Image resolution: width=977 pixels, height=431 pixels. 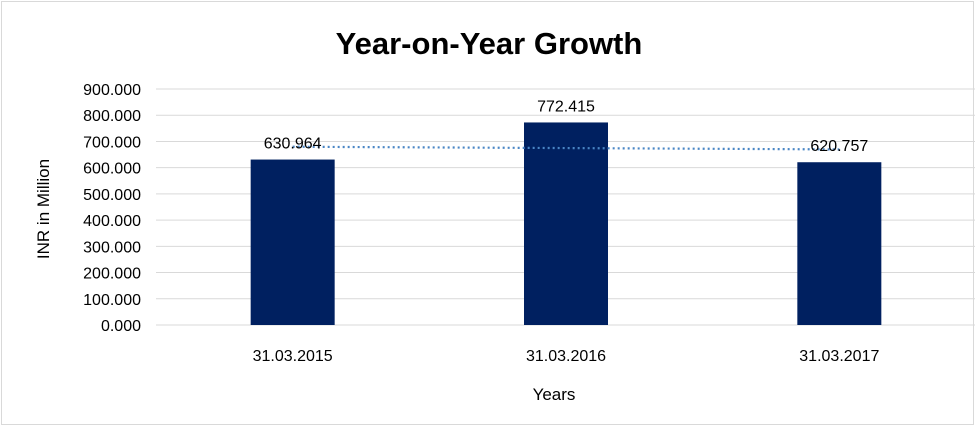 What do you see at coordinates (112, 169) in the screenshot?
I see `y-tick-label: 600.000` at bounding box center [112, 169].